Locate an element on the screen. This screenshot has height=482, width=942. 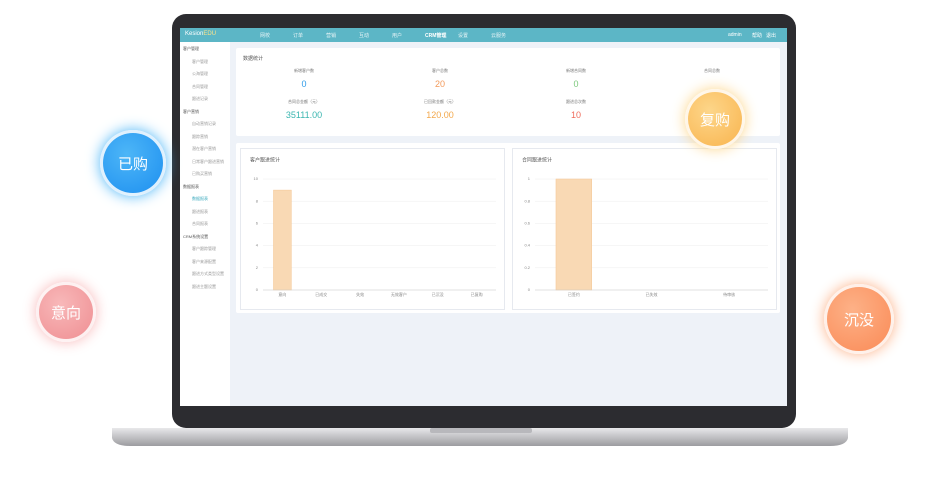
chart: 合同跟进统计 0 0.2 0.4 0.6 0.8 1 已签约 已失效 待审核 is located at coordinates (645, 226).